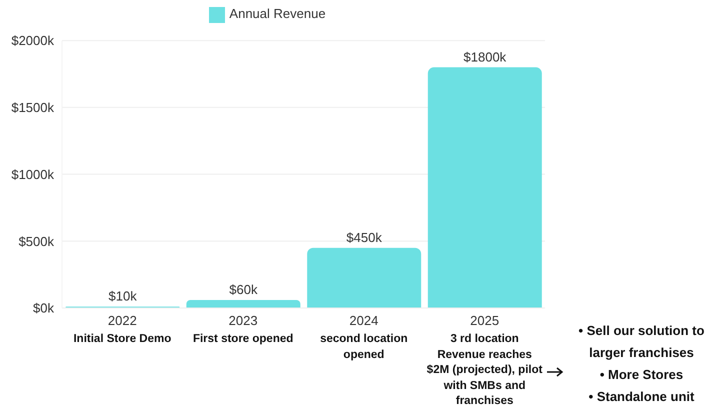  I want to click on text: Initial Store Demo, so click(122, 339).